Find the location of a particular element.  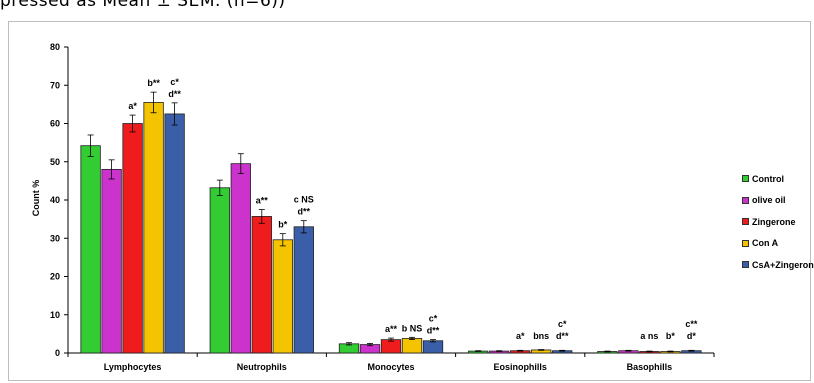

y-tick-label: 40 is located at coordinates (55, 200).